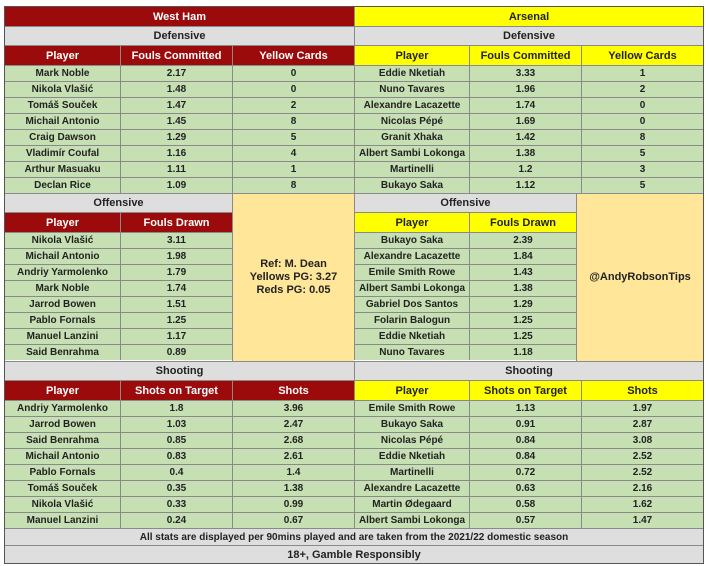 The image size is (706, 566). Describe the element at coordinates (411, 456) in the screenshot. I see `player-name: Eddie Nketiah` at that location.